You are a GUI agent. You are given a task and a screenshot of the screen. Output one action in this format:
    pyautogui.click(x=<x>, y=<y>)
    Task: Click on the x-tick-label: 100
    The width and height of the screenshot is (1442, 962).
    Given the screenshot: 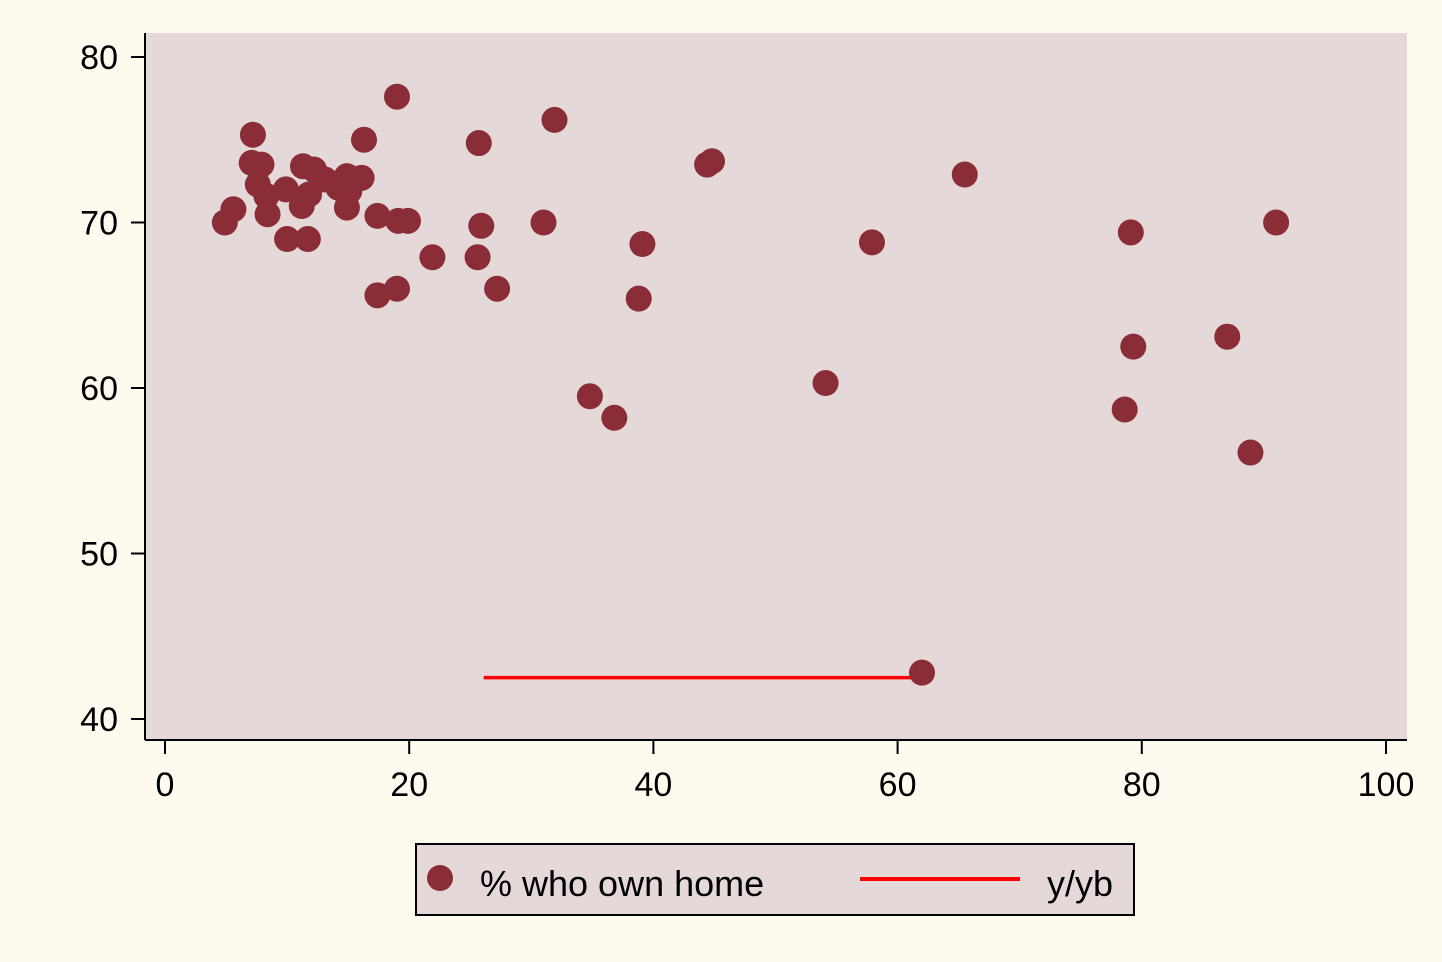 What is the action you would take?
    pyautogui.click(x=1386, y=785)
    